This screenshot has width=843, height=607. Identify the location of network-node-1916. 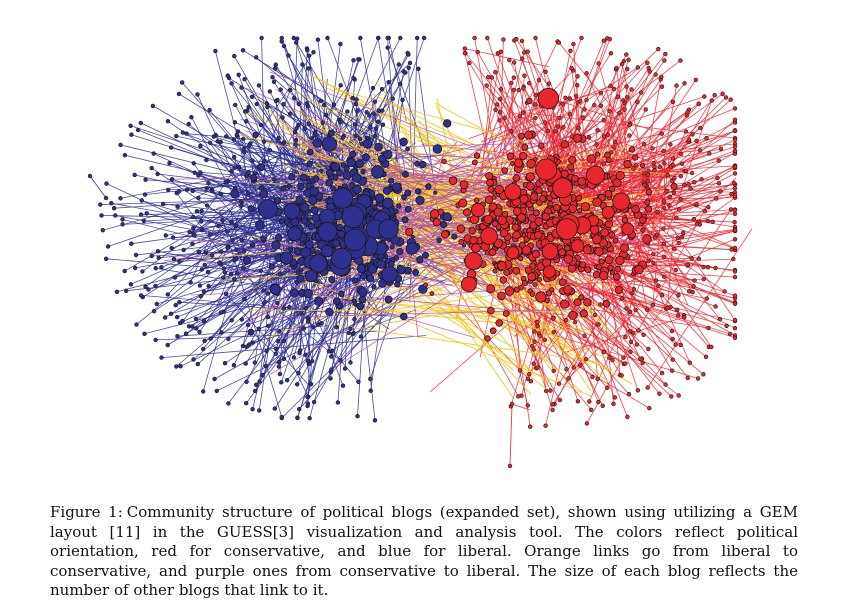
(509, 291).